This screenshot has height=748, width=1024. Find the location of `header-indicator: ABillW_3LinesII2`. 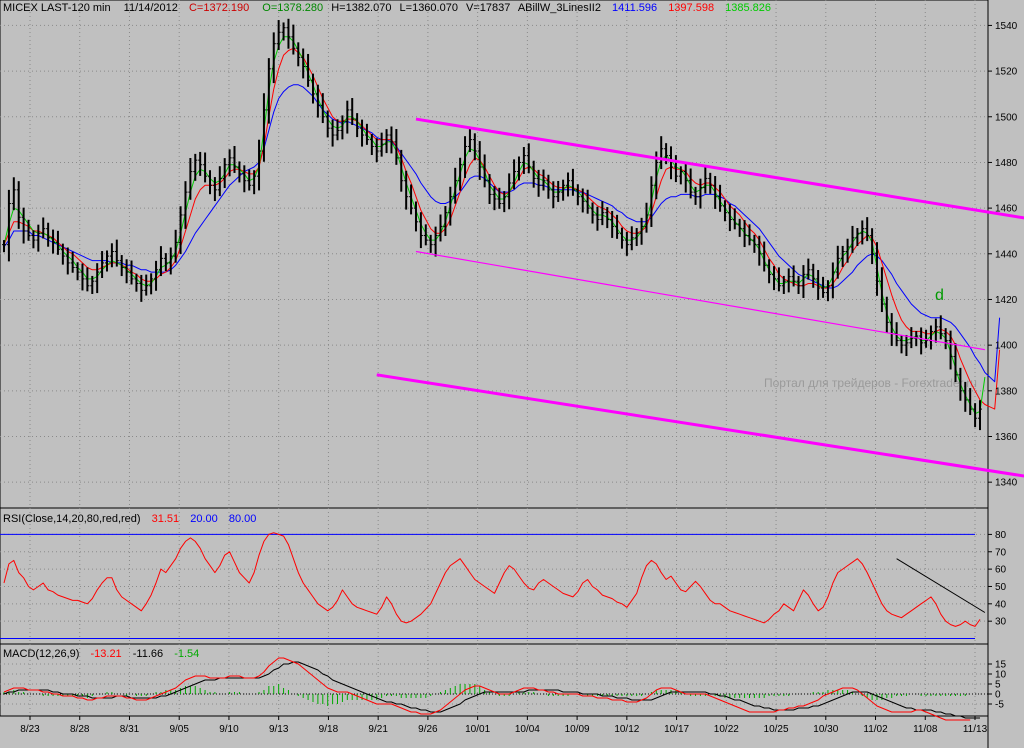

header-indicator: ABillW_3LinesII2 is located at coordinates (559, 8).